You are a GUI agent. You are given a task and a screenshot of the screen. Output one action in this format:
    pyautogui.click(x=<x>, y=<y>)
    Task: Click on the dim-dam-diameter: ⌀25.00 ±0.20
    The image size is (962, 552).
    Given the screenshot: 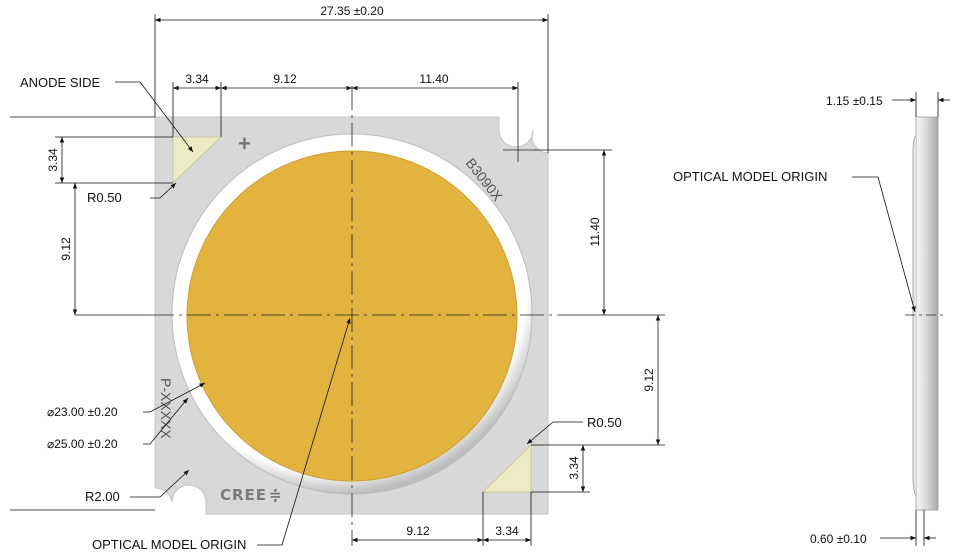 What is the action you would take?
    pyautogui.click(x=82, y=444)
    